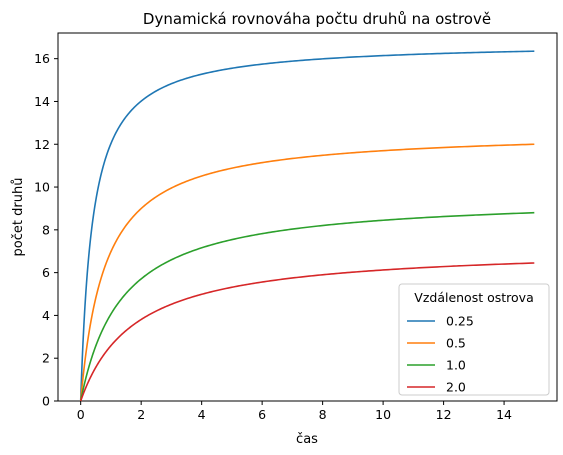 This screenshot has width=563, height=455. What do you see at coordinates (46, 272) in the screenshot?
I see `y-tick-label: 6` at bounding box center [46, 272].